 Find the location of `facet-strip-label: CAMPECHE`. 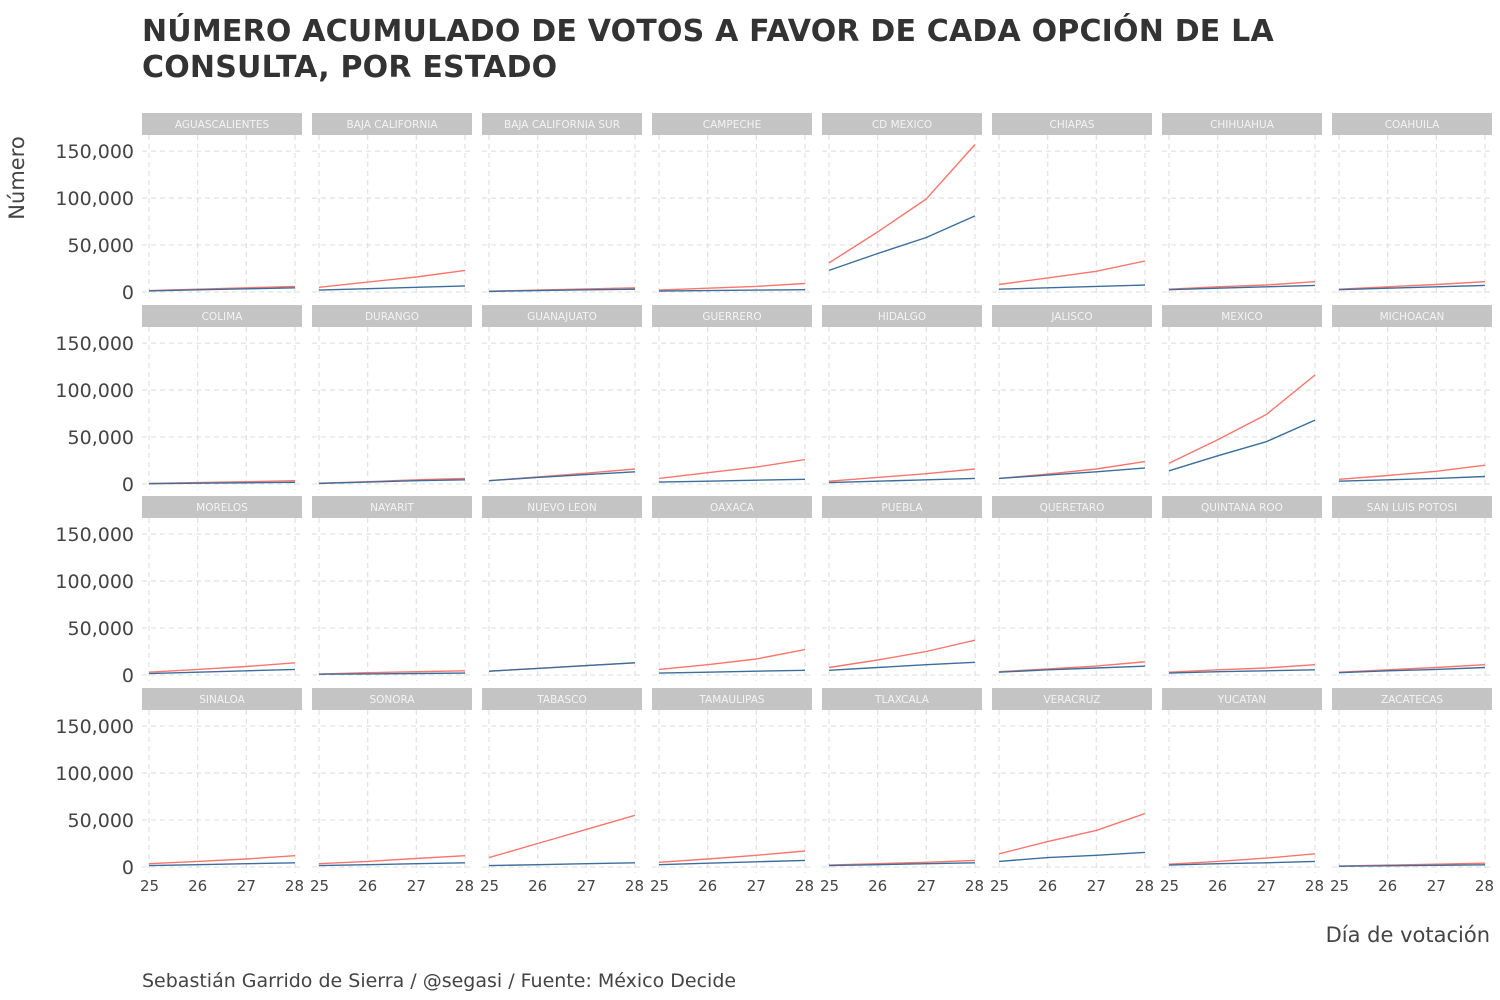

facet-strip-label: CAMPECHE is located at coordinates (732, 125).